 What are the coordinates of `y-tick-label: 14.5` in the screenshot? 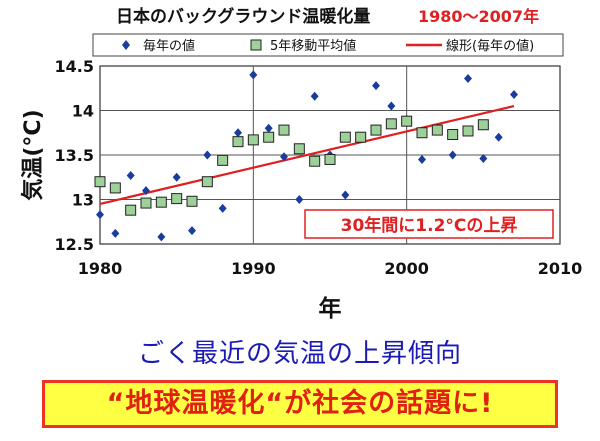 It's located at (74, 66).